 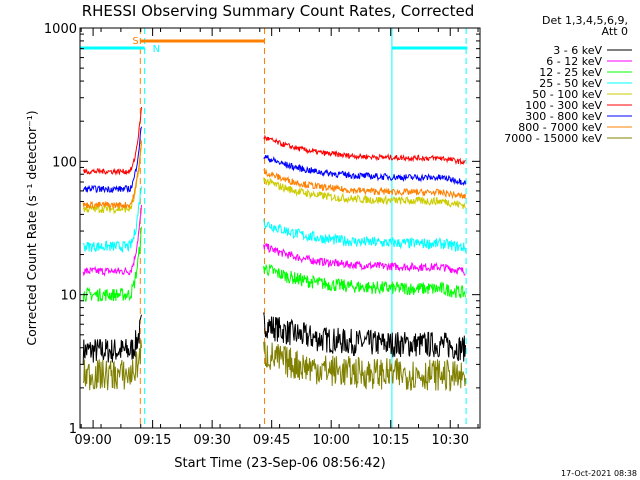 I want to click on x-tick-label: 10:00, so click(x=330, y=440).